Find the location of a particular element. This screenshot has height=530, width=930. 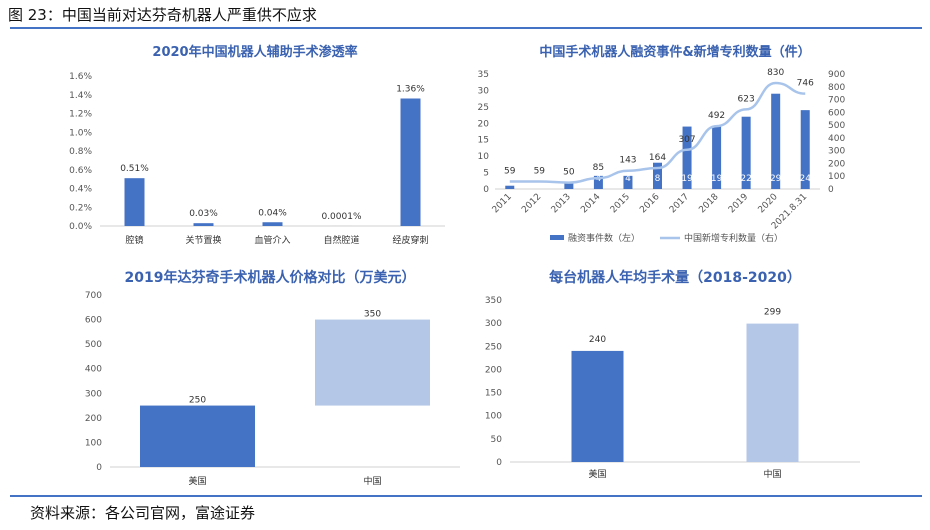

category-label: 2012 is located at coordinates (531, 203).